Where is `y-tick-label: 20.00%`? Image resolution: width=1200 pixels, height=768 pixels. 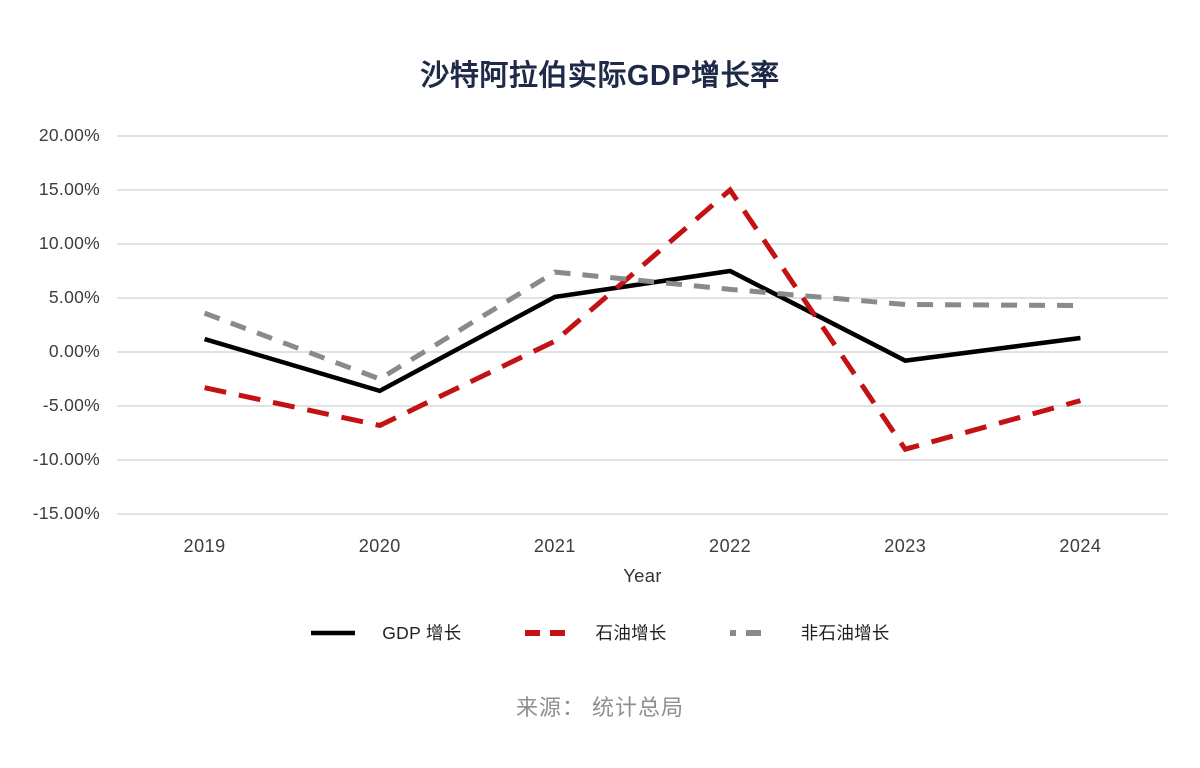 y-tick-label: 20.00% is located at coordinates (69, 135).